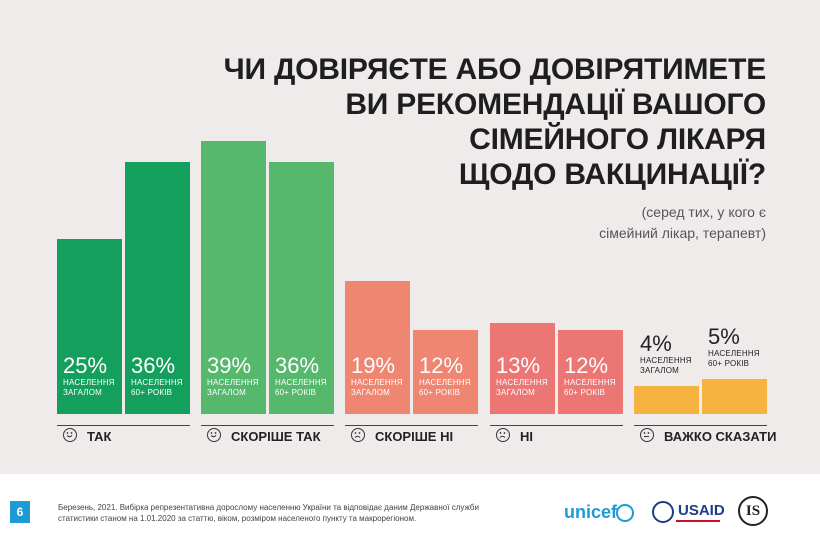 This screenshot has width=820, height=546. What do you see at coordinates (663, 512) in the screenshot?
I see `usaid-seal-icon` at bounding box center [663, 512].